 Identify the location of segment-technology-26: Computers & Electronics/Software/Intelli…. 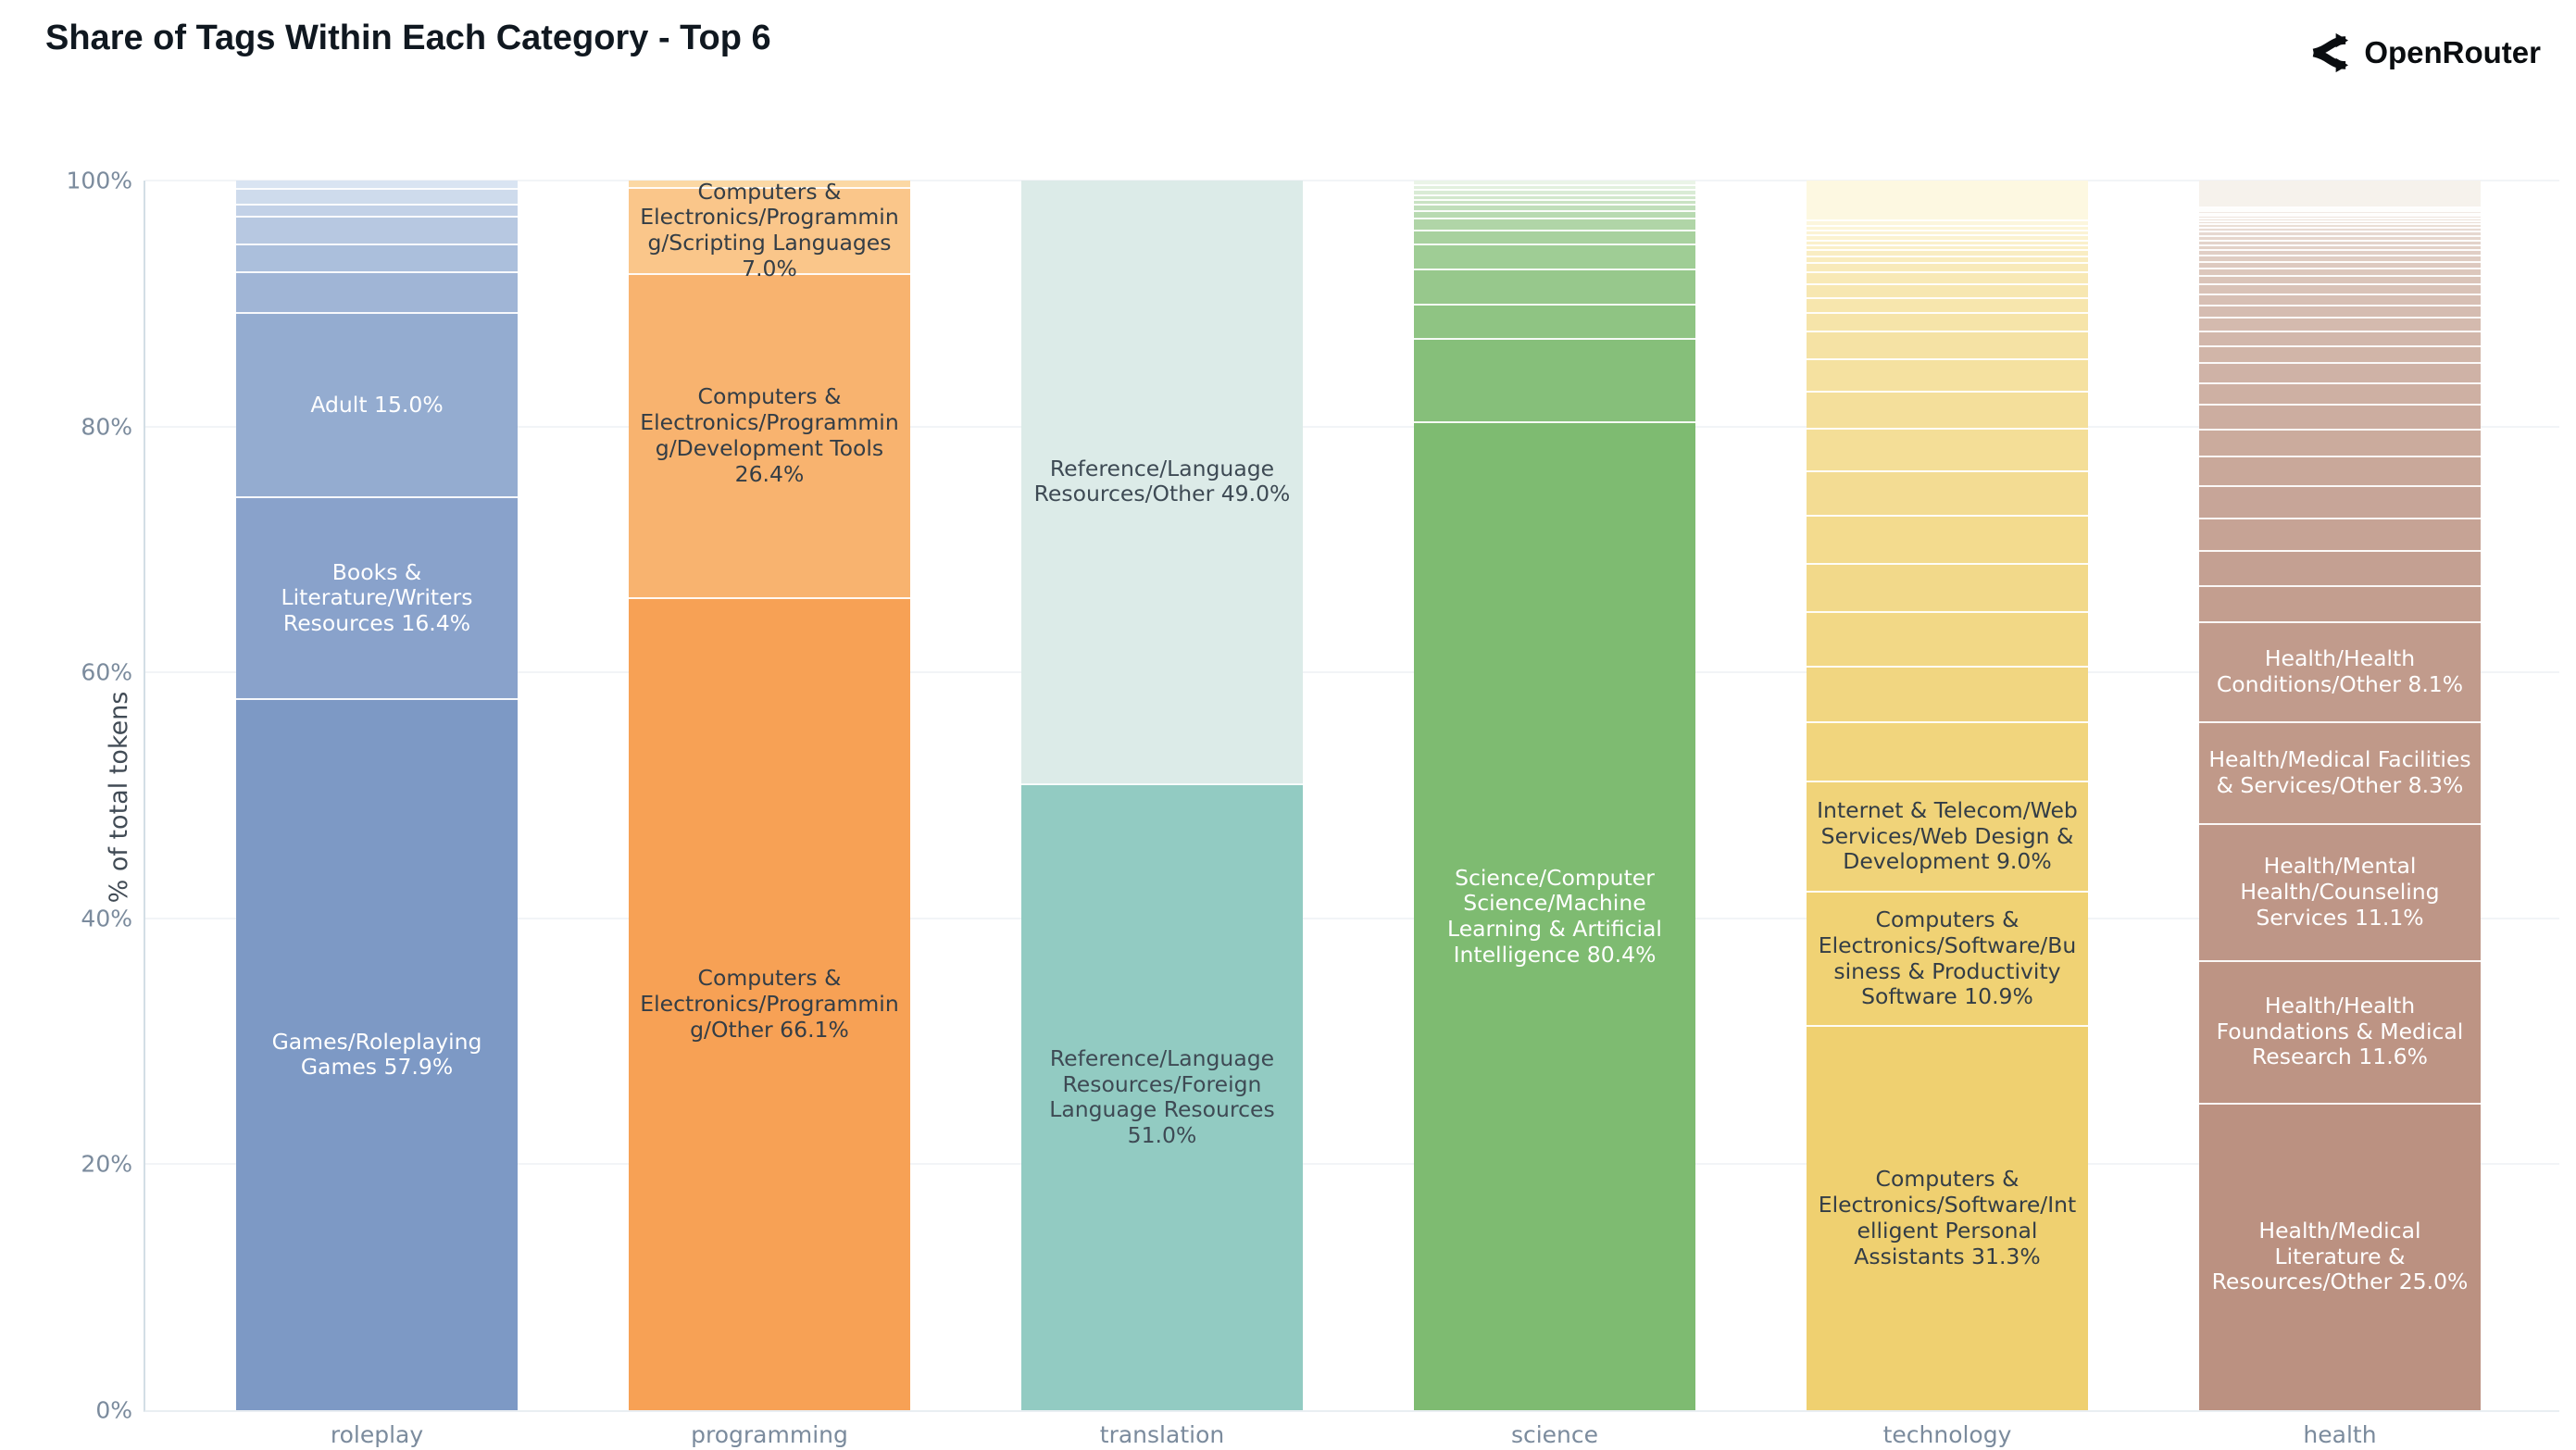
(1948, 1217).